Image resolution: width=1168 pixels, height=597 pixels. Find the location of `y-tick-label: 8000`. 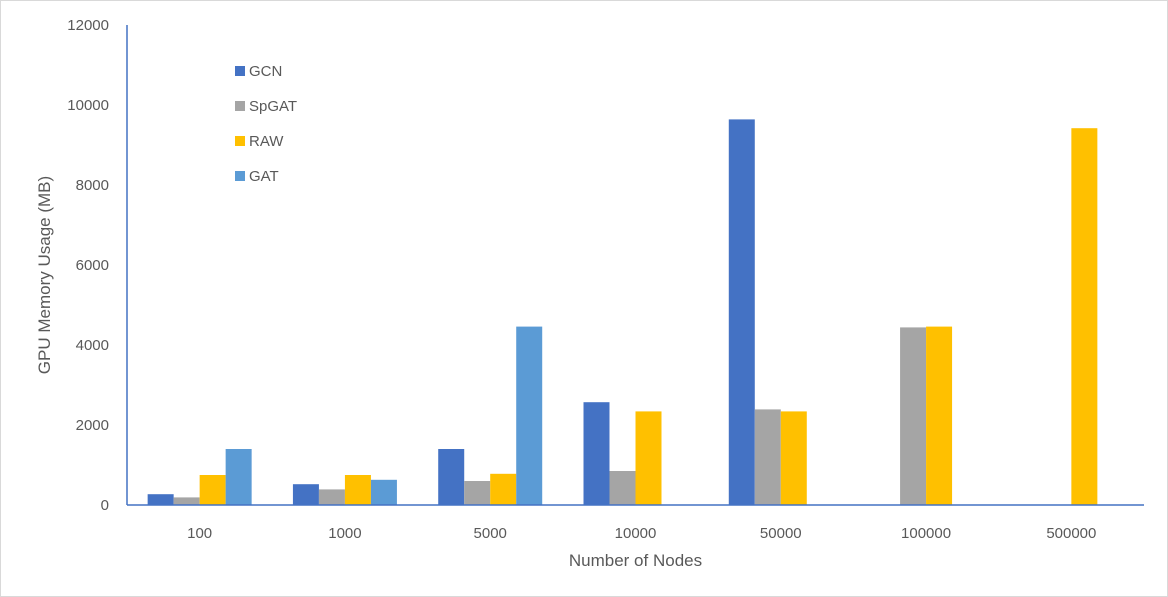

y-tick-label: 8000 is located at coordinates (92, 185).